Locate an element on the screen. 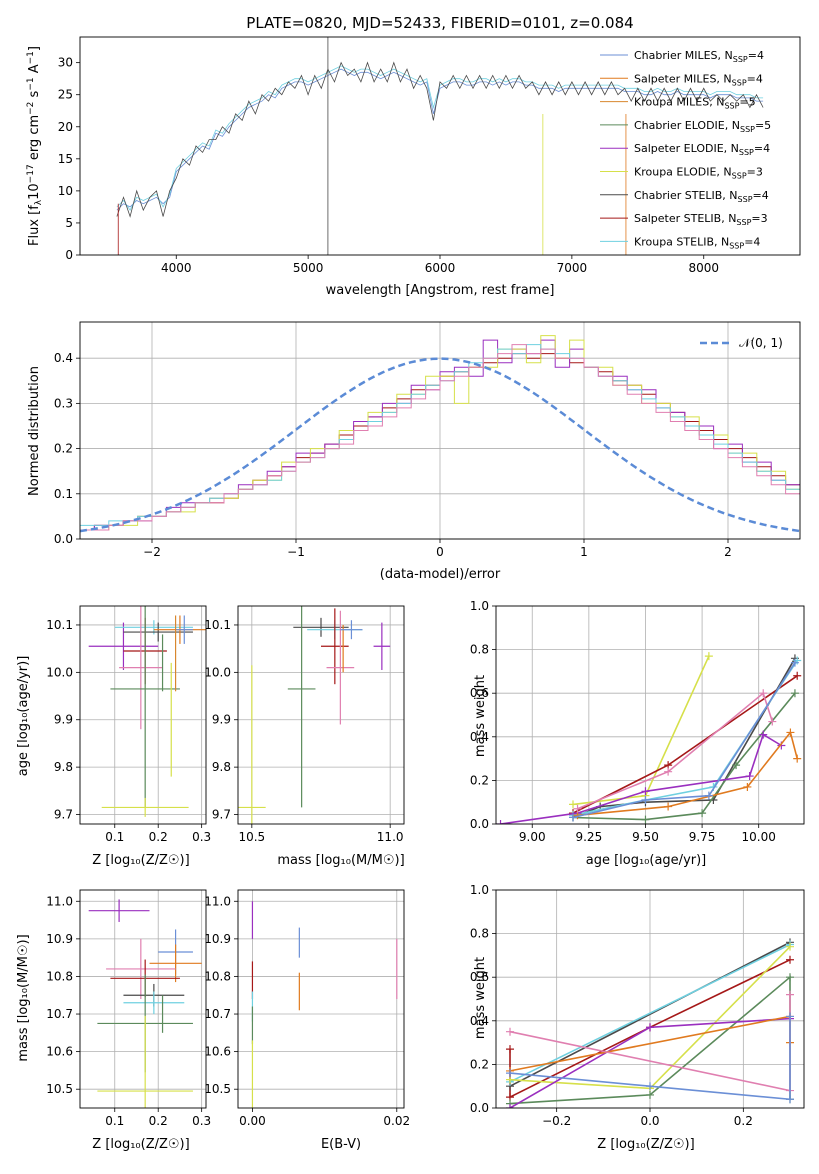  x-tick-label: 1 is located at coordinates (584, 552).